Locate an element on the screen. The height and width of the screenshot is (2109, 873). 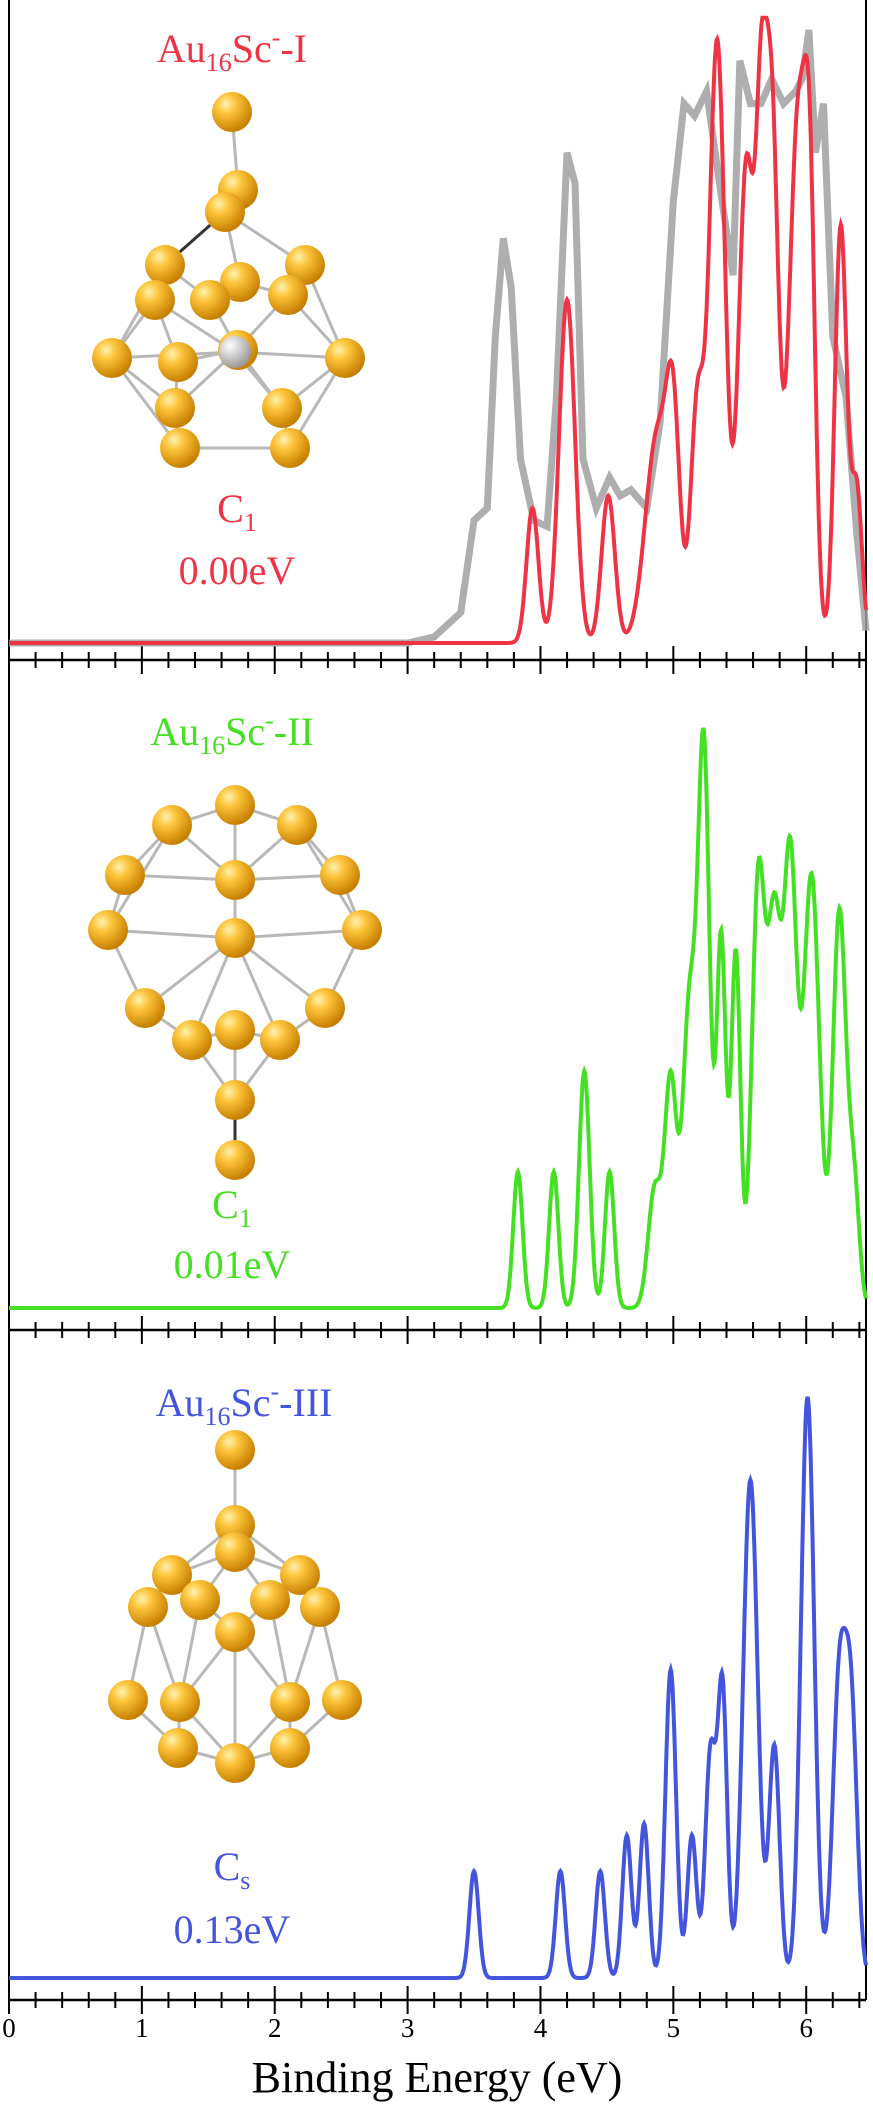
x-axis-title: Binding Energy (eV) is located at coordinates (437, 2077).